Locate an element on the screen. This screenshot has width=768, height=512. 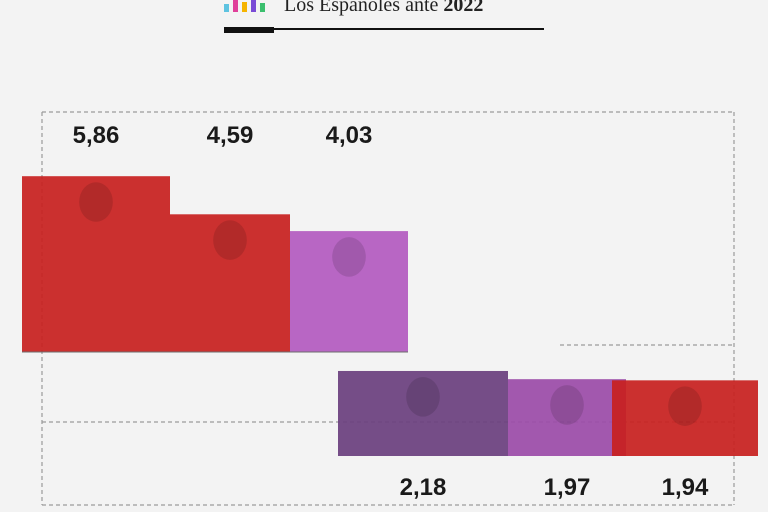
value-label: 1,97 is located at coordinates (567, 487).